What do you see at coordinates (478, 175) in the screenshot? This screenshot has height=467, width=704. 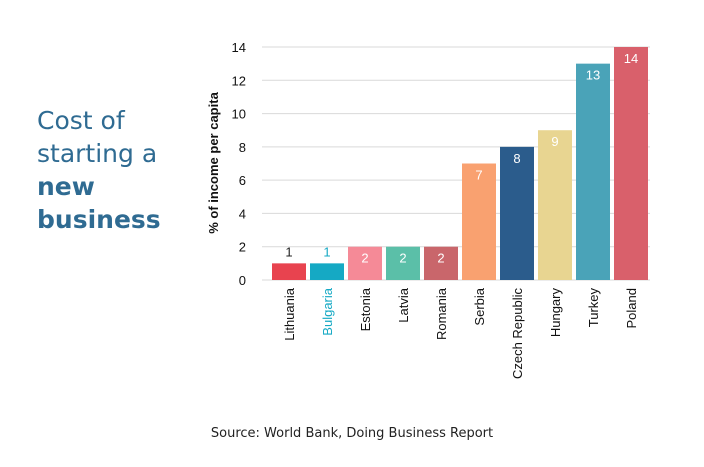 I see `data-label: 7` at bounding box center [478, 175].